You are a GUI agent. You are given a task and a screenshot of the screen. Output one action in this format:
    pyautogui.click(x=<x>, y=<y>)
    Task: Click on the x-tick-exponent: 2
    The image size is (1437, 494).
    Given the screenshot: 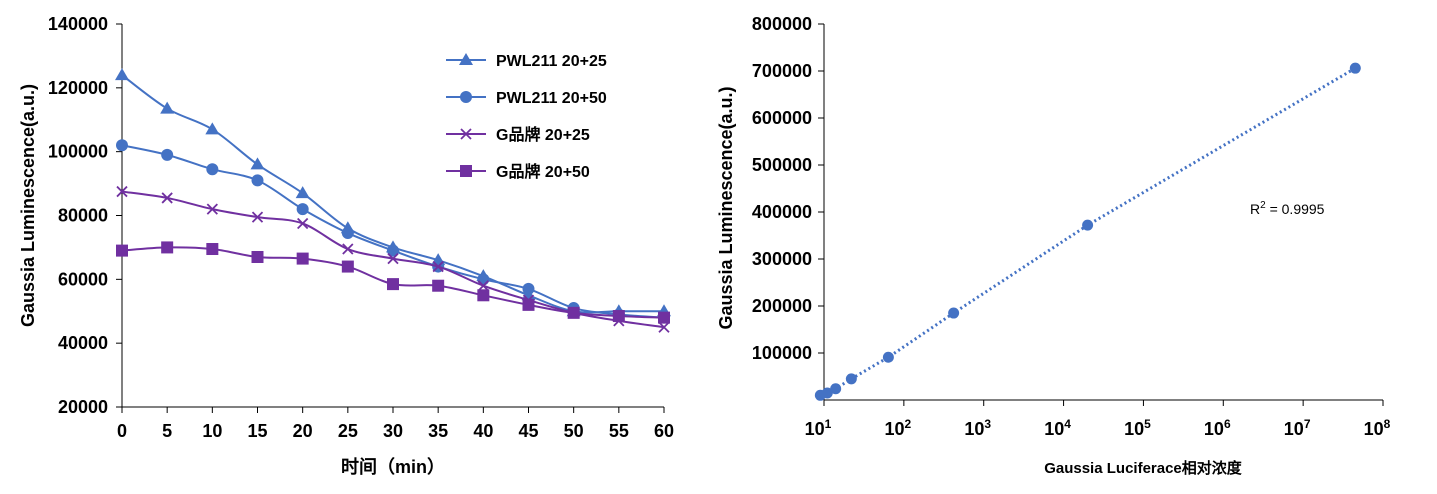 What is the action you would take?
    pyautogui.click(x=908, y=424)
    